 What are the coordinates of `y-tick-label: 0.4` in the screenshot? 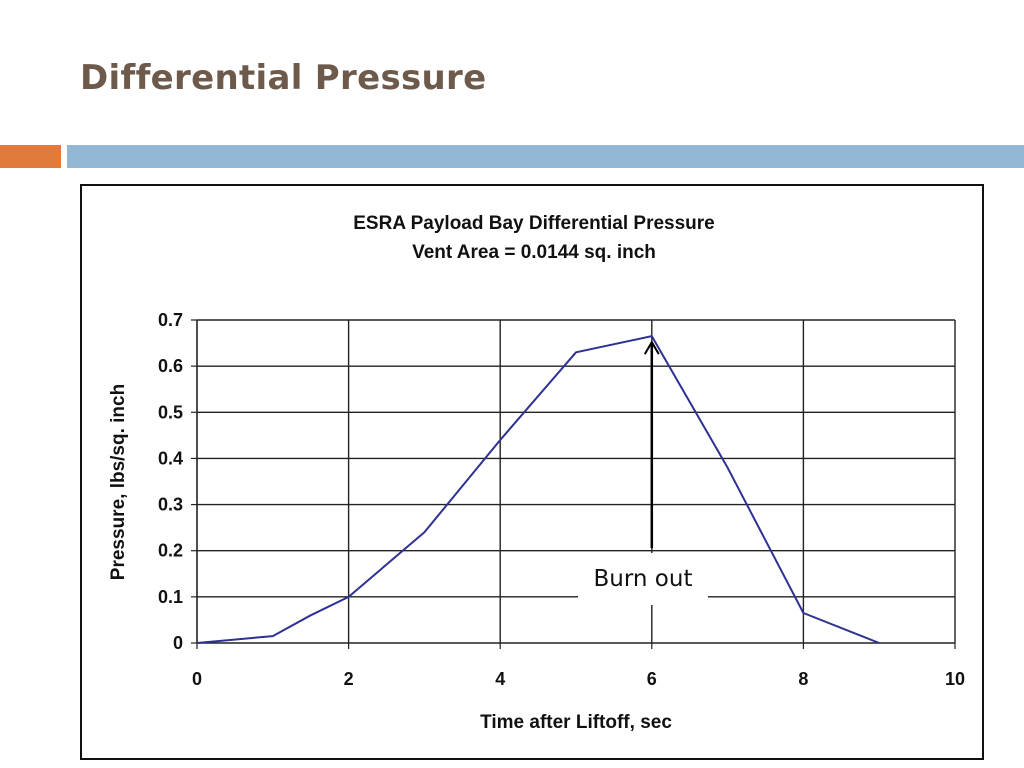 It's located at (170, 458).